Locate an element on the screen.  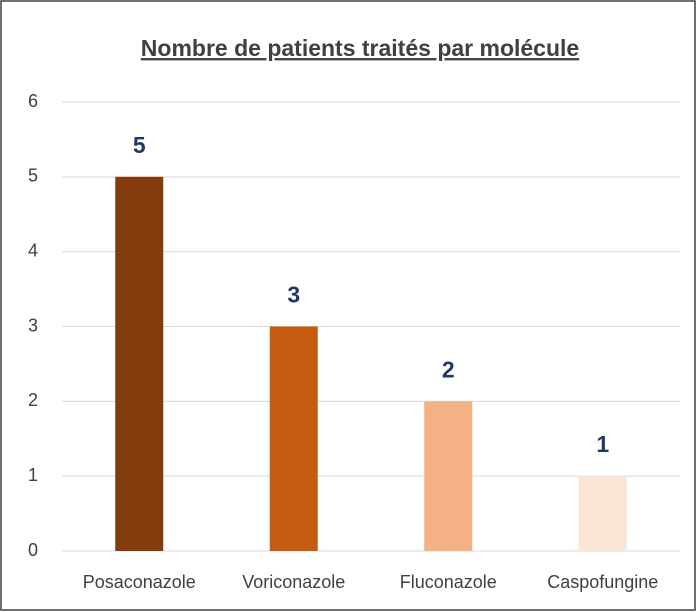
chart-title: Nombre de patients traités par molécule is located at coordinates (360, 48).